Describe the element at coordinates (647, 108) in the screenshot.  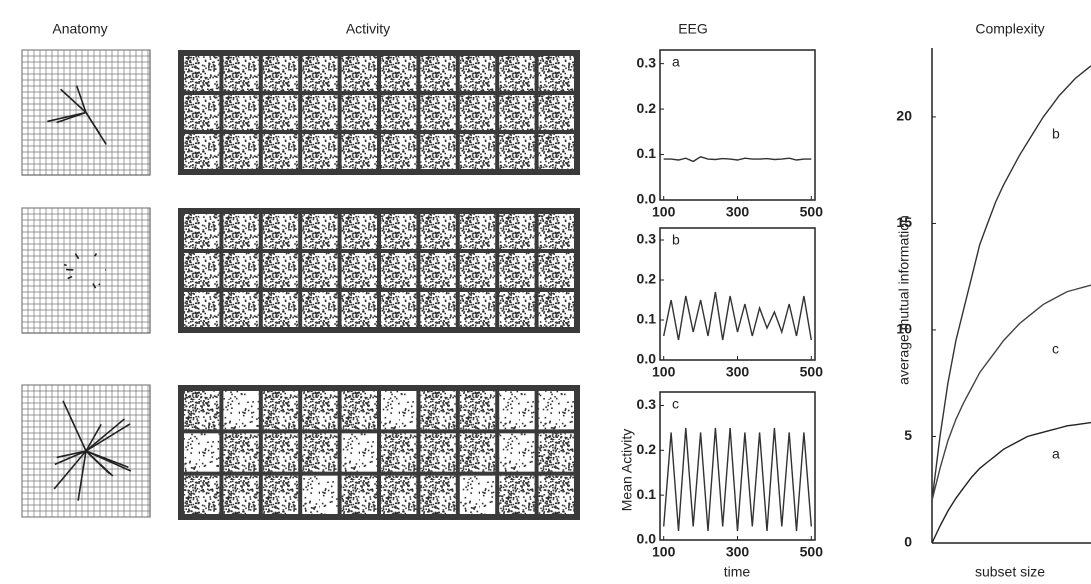
I see `y-tick-label: 0.2` at that location.